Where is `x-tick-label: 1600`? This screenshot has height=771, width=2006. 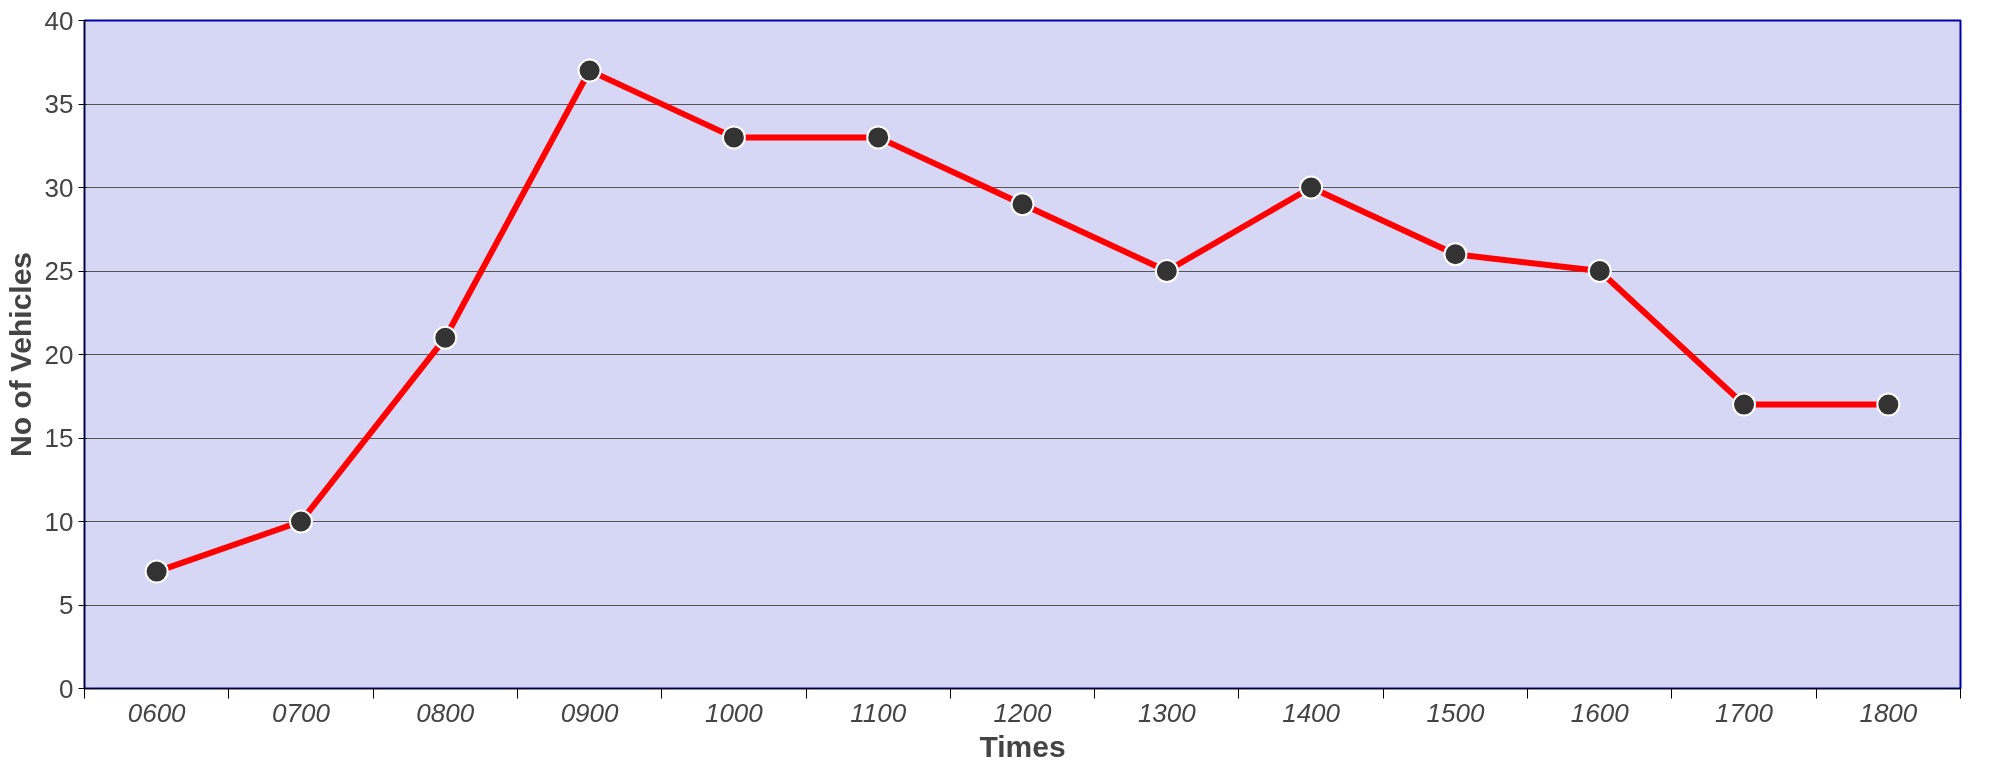 x-tick-label: 1600 is located at coordinates (1600, 712).